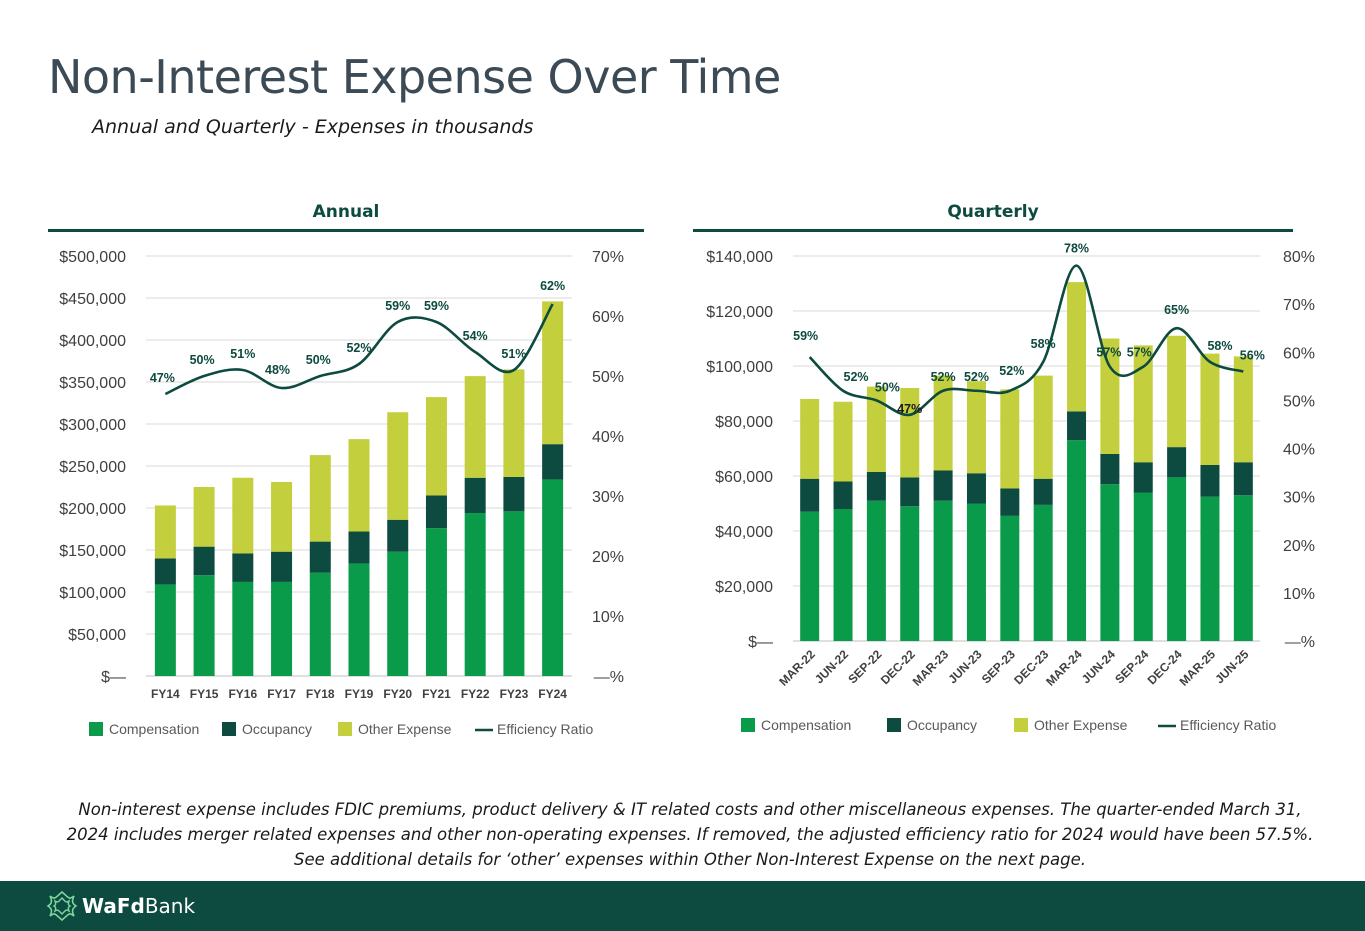 The image size is (1365, 931). I want to click on quarterly-panel-title: Quarterly, so click(993, 212).